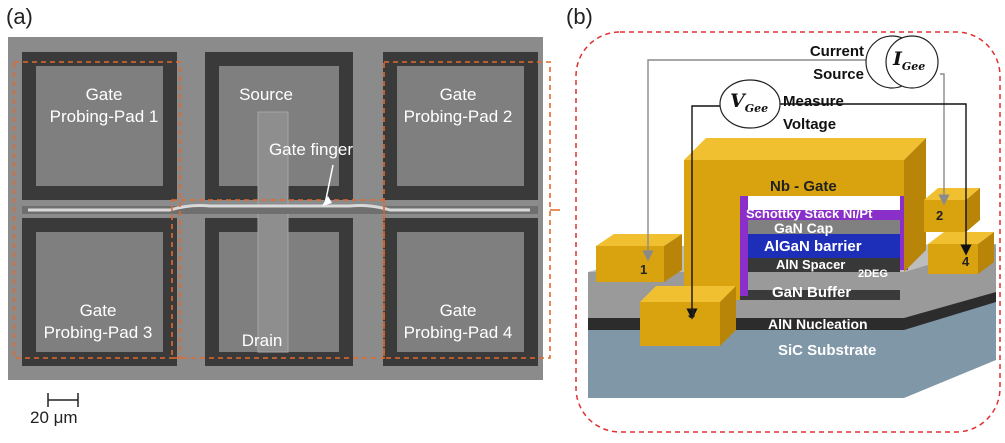  I want to click on aln-spacer-label: AlN Spacer, so click(811, 264).